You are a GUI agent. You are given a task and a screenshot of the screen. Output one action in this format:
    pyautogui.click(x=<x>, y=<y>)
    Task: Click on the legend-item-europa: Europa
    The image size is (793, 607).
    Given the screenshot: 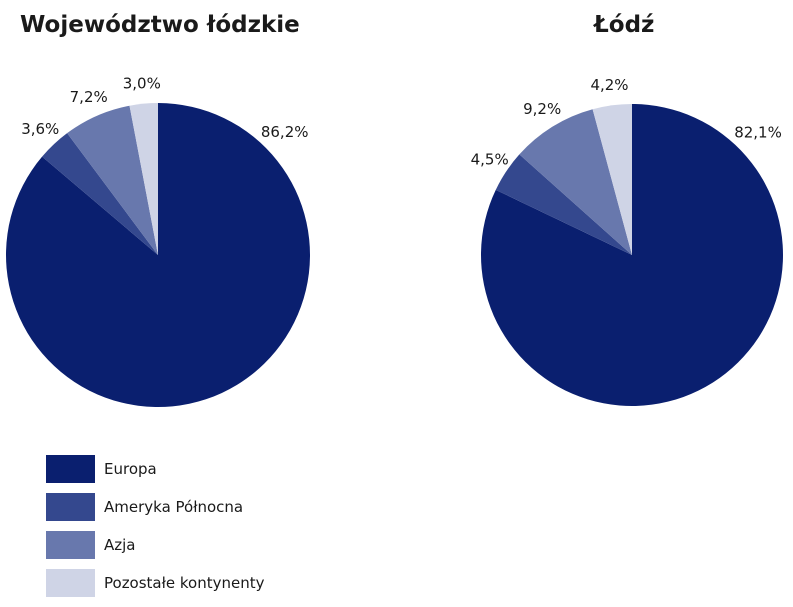 What is the action you would take?
    pyautogui.click(x=155, y=469)
    